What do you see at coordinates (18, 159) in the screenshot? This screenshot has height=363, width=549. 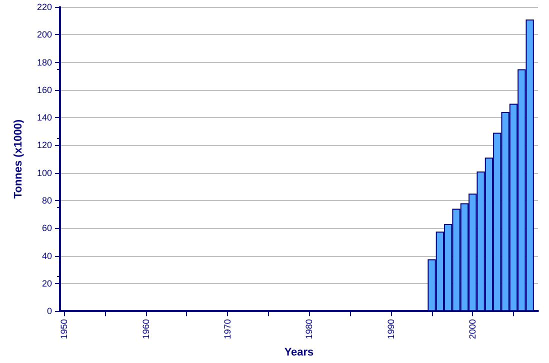 I see `y-axis-title: Tonnes (x1000)` at bounding box center [18, 159].